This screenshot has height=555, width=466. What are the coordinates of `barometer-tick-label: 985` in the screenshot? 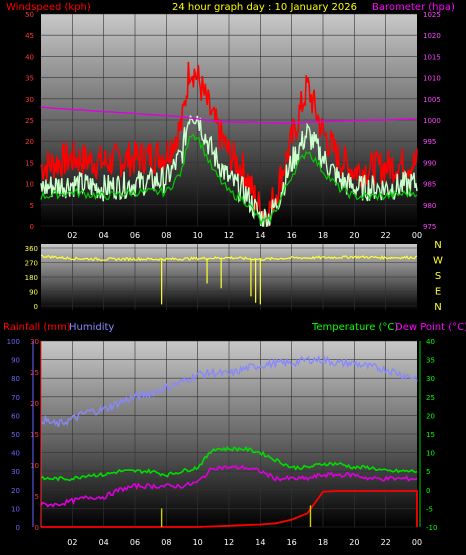 It's located at (429, 185).